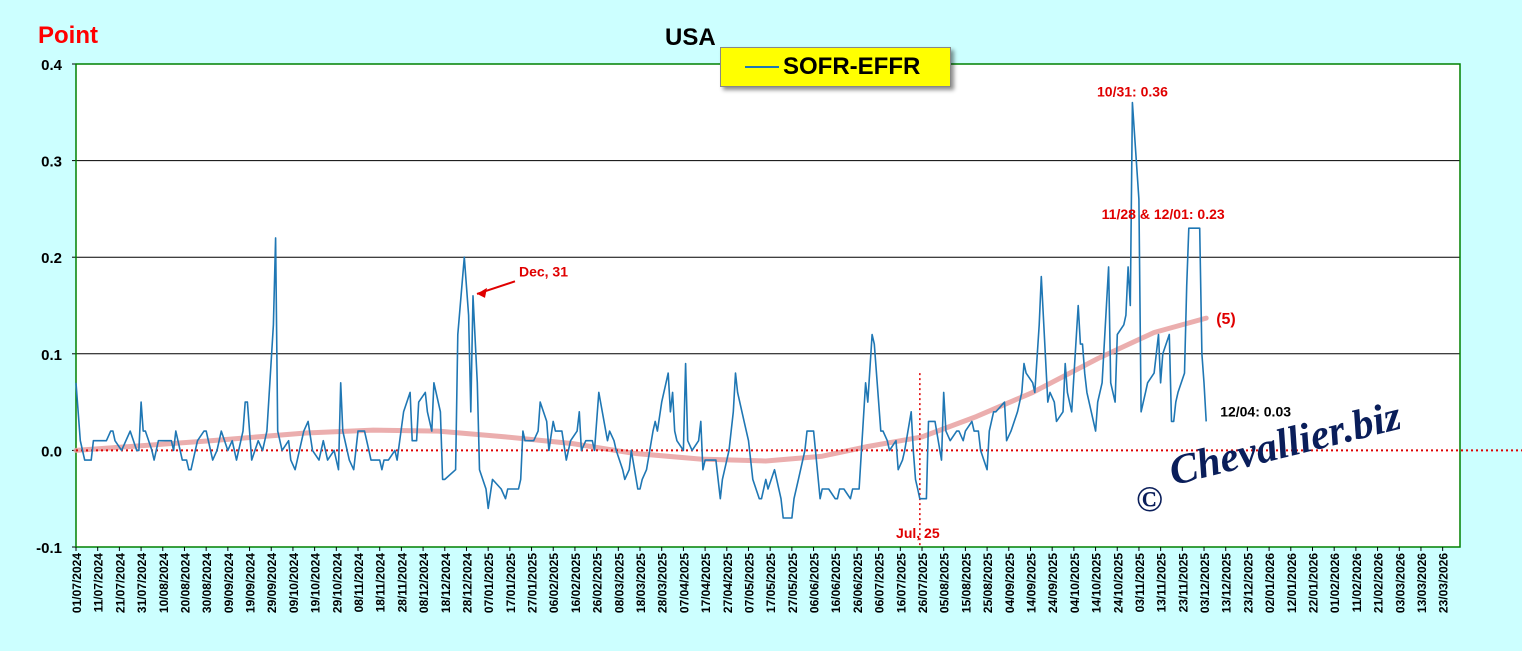  Describe the element at coordinates (1313, 583) in the screenshot. I see `x-tick-label: 22/01/2026` at that location.